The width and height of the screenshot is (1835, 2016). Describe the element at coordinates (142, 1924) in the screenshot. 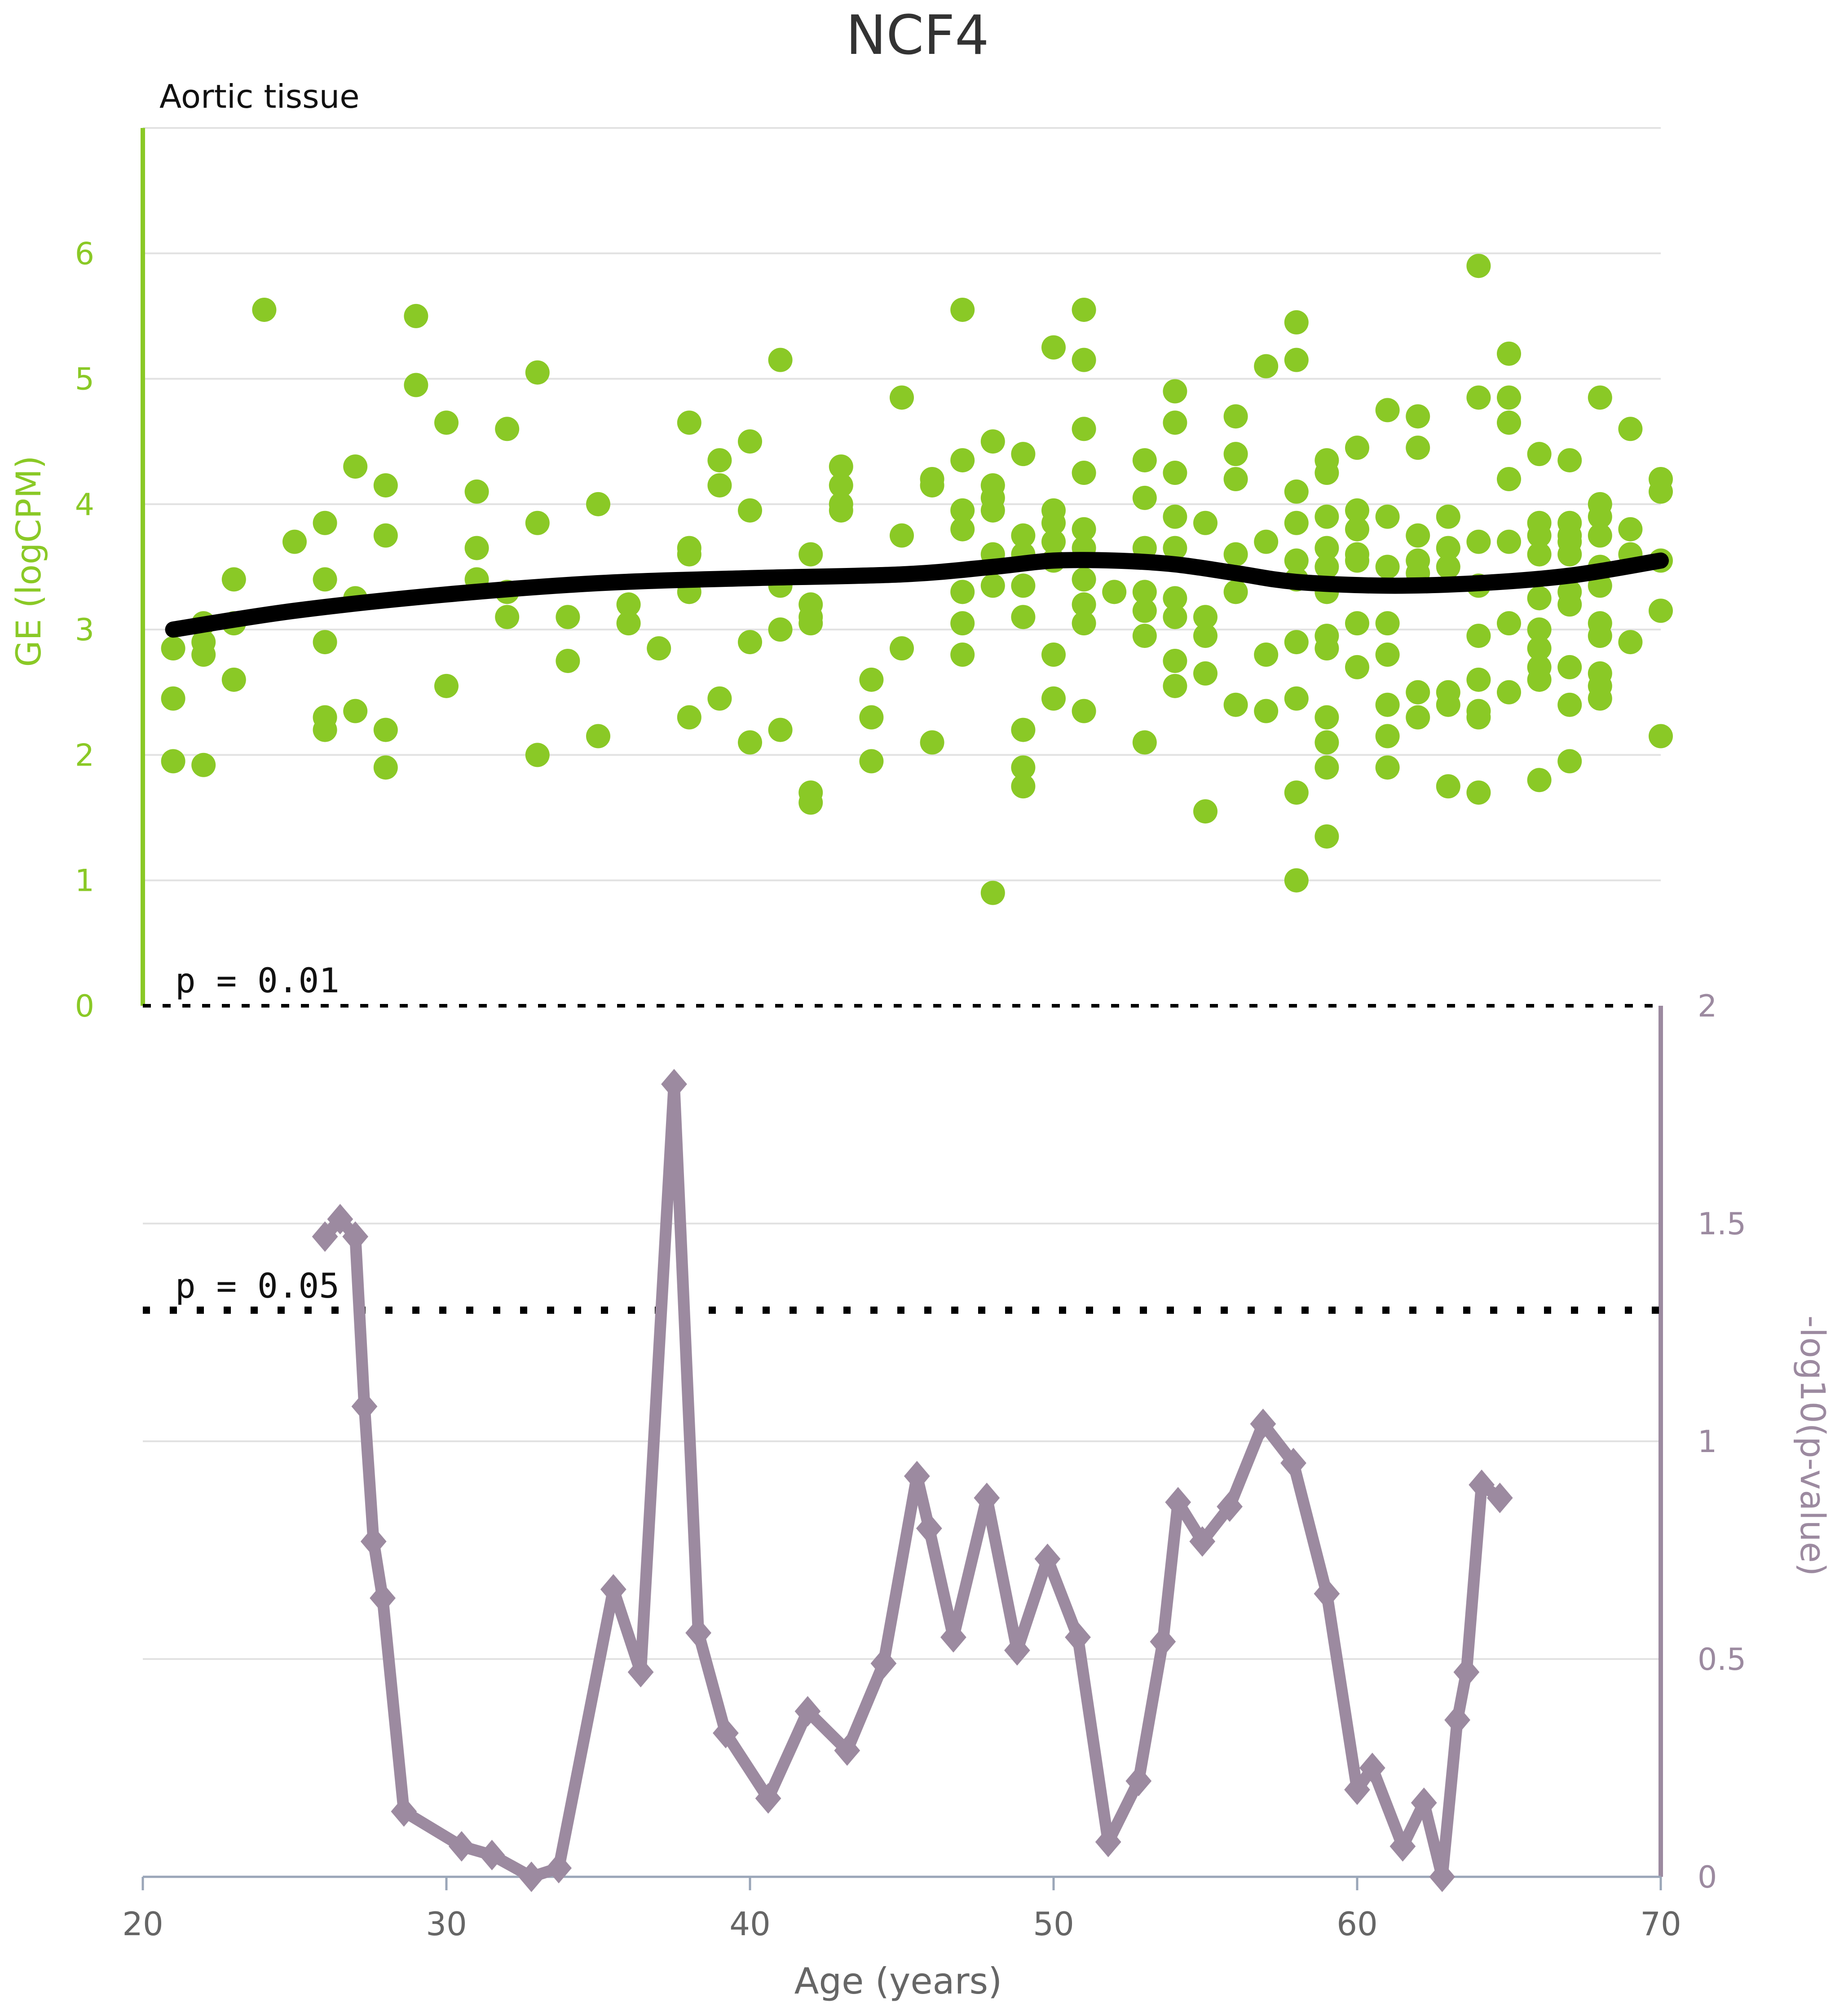

I see `x-tick-label: 20` at that location.